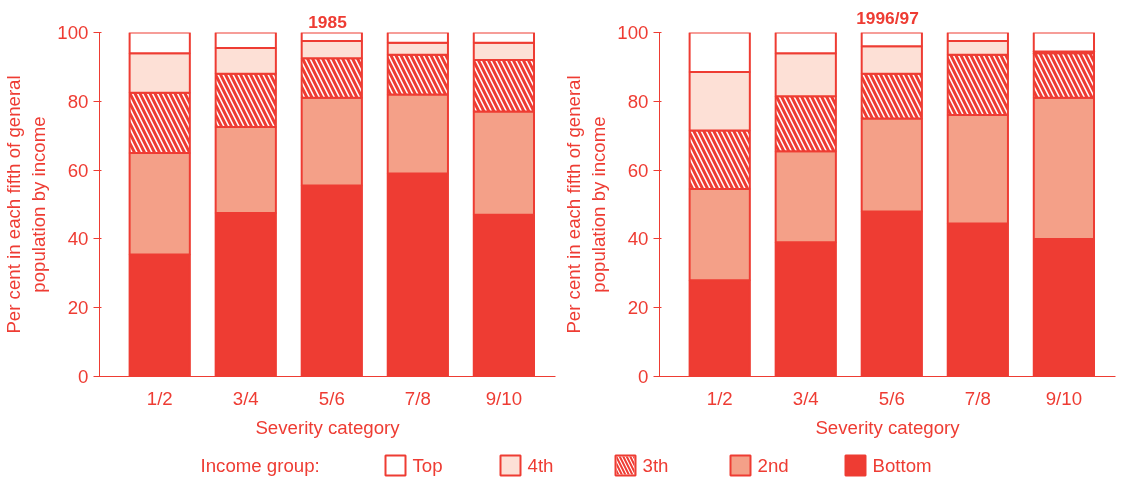  Describe the element at coordinates (328, 21) in the screenshot. I see `chart-title: 1985` at that location.